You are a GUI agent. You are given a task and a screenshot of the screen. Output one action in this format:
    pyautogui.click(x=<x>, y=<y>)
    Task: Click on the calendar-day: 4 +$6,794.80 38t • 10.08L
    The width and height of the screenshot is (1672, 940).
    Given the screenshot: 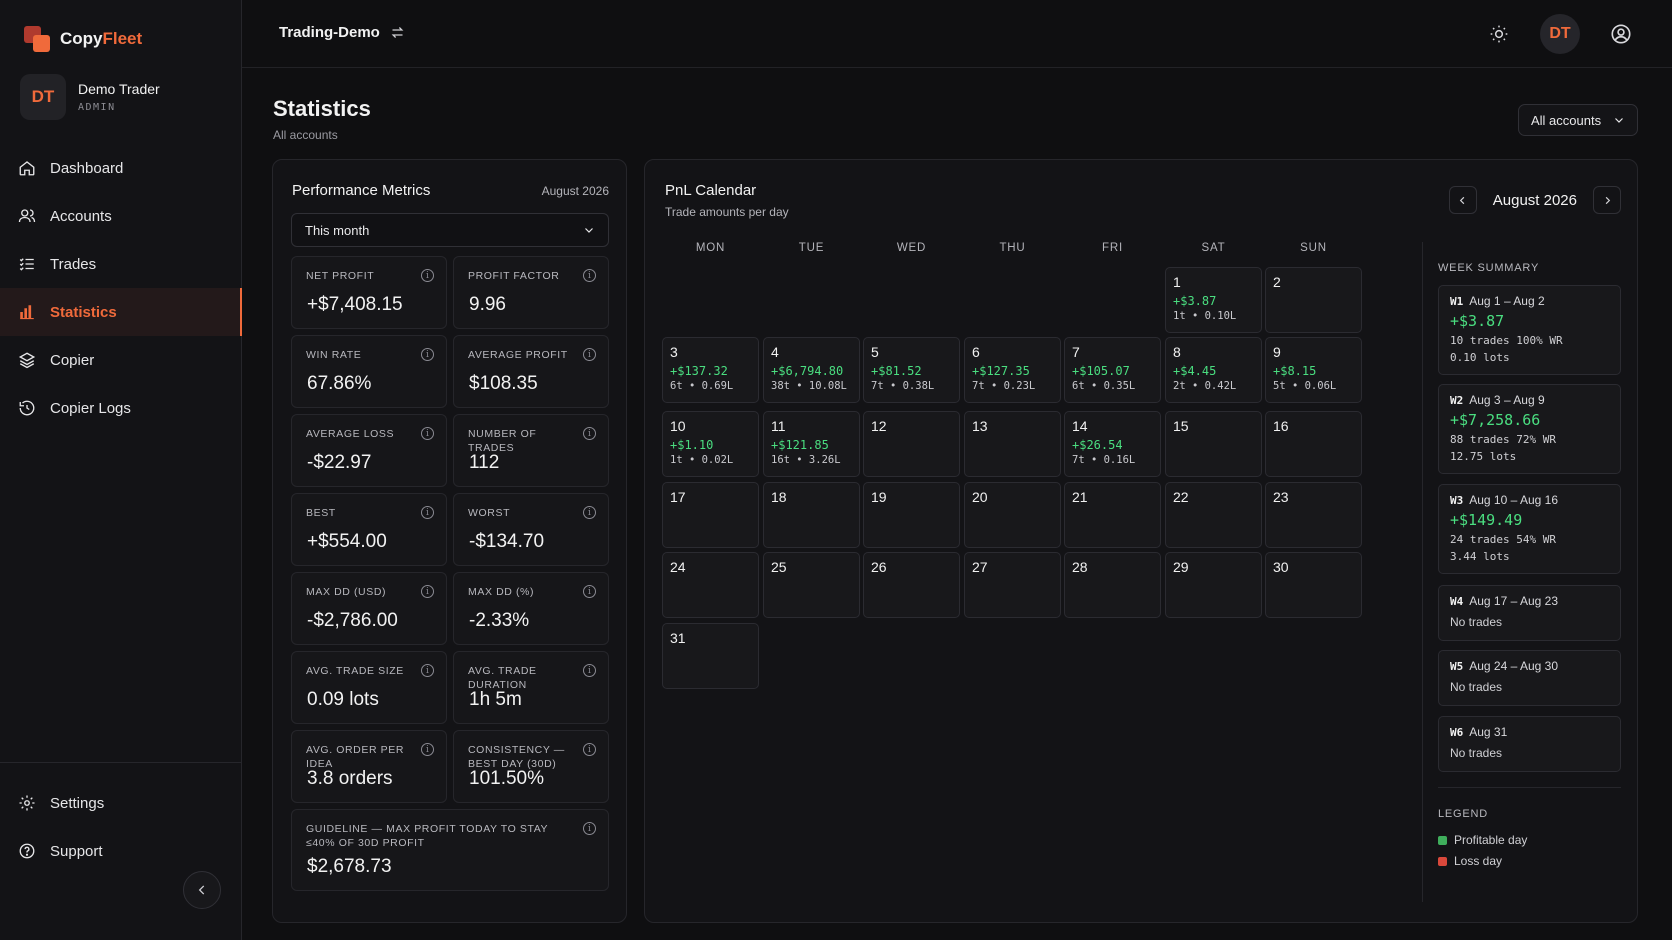 What is the action you would take?
    pyautogui.click(x=811, y=370)
    